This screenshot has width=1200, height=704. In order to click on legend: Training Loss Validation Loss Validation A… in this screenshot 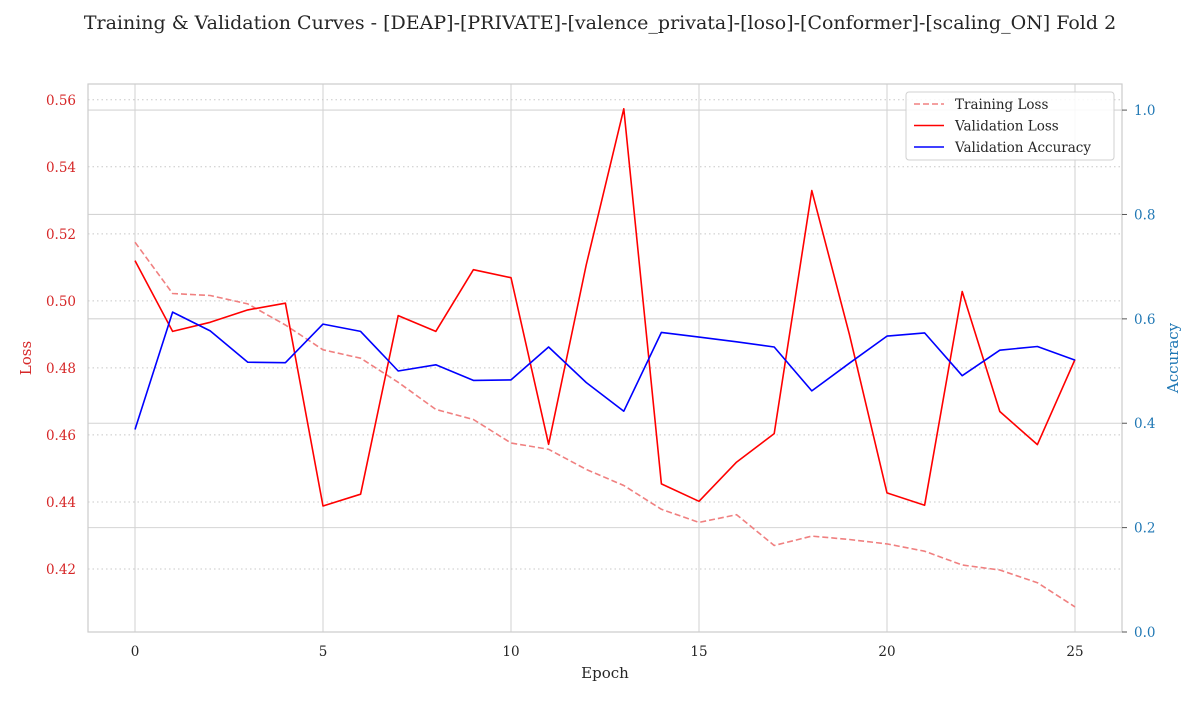, I will do `click(1010, 126)`.